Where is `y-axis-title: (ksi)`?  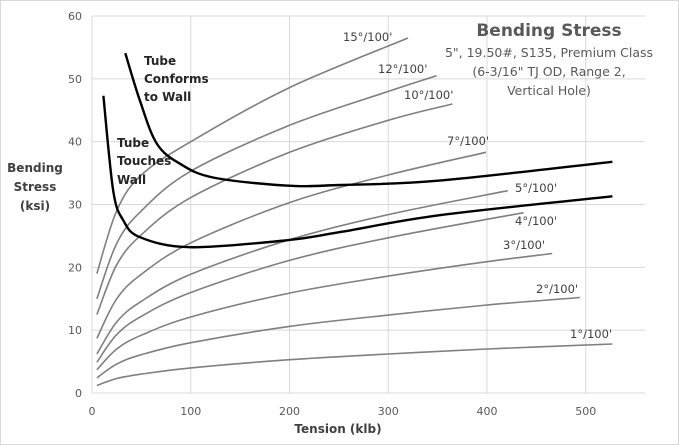
y-axis-title: (ksi) is located at coordinates (35, 206).